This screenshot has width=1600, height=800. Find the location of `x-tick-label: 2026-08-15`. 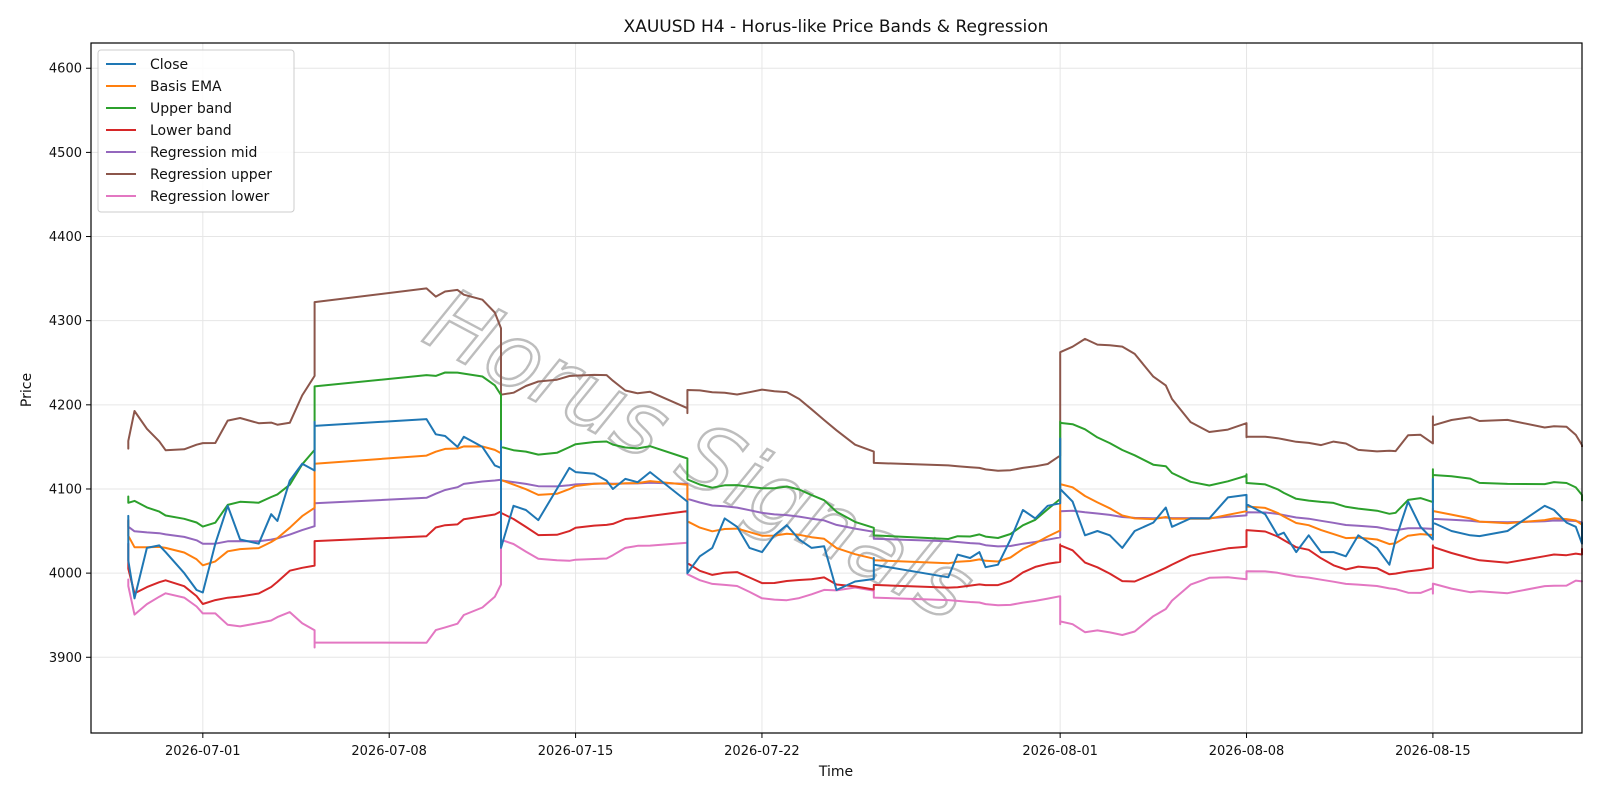

x-tick-label: 2026-08-15 is located at coordinates (1433, 751).